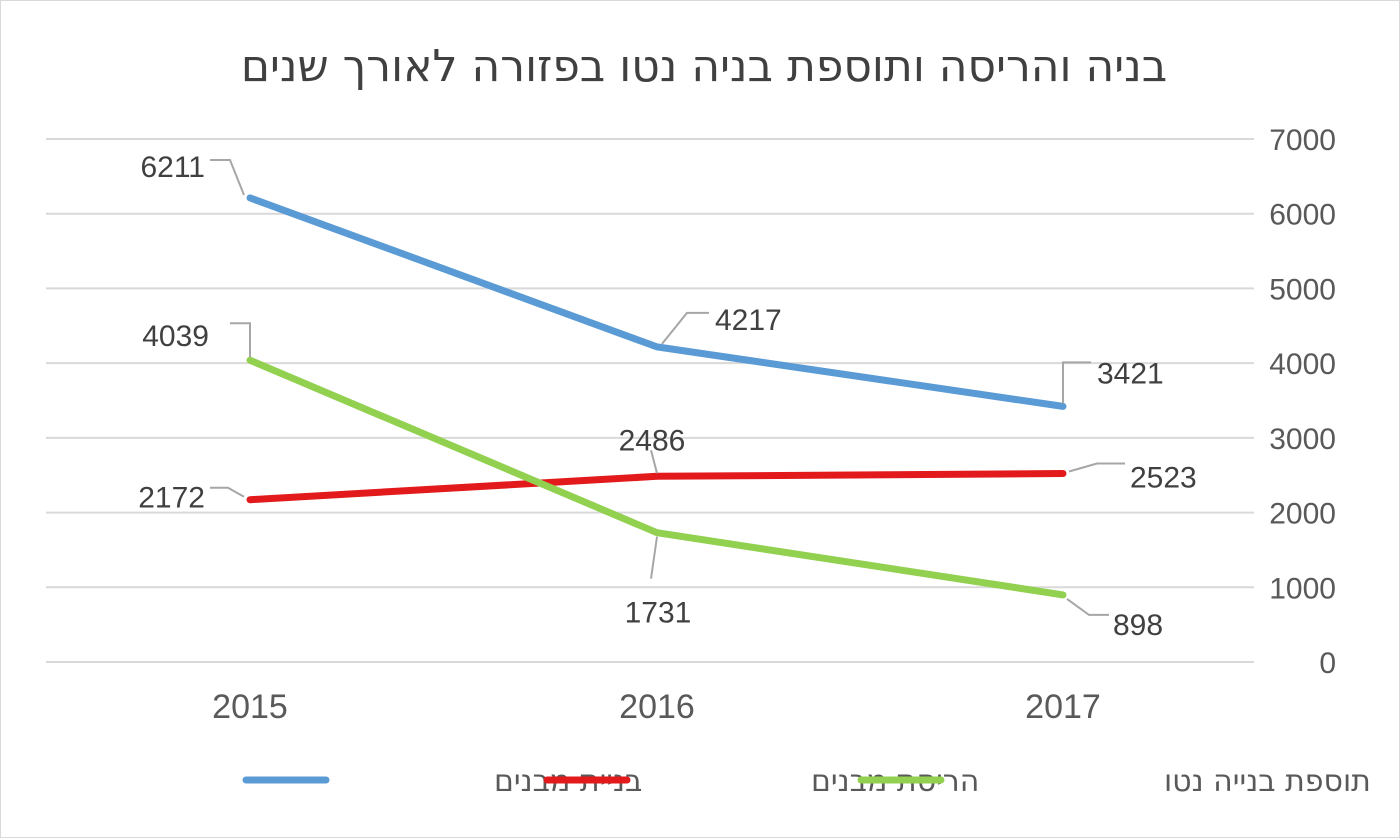  What do you see at coordinates (1302, 588) in the screenshot?
I see `y-tick-label: 1000` at bounding box center [1302, 588].